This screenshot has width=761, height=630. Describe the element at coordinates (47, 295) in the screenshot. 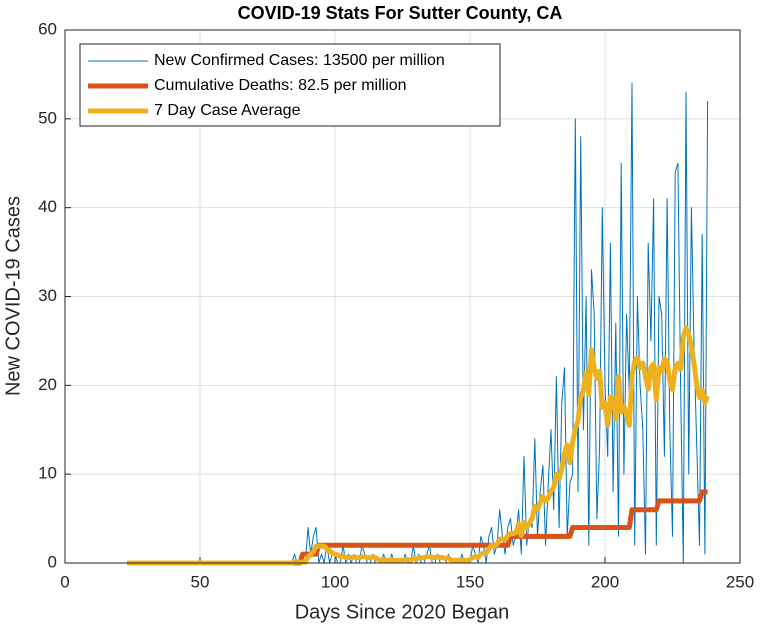

I see `y-tick-label: 30` at that location.